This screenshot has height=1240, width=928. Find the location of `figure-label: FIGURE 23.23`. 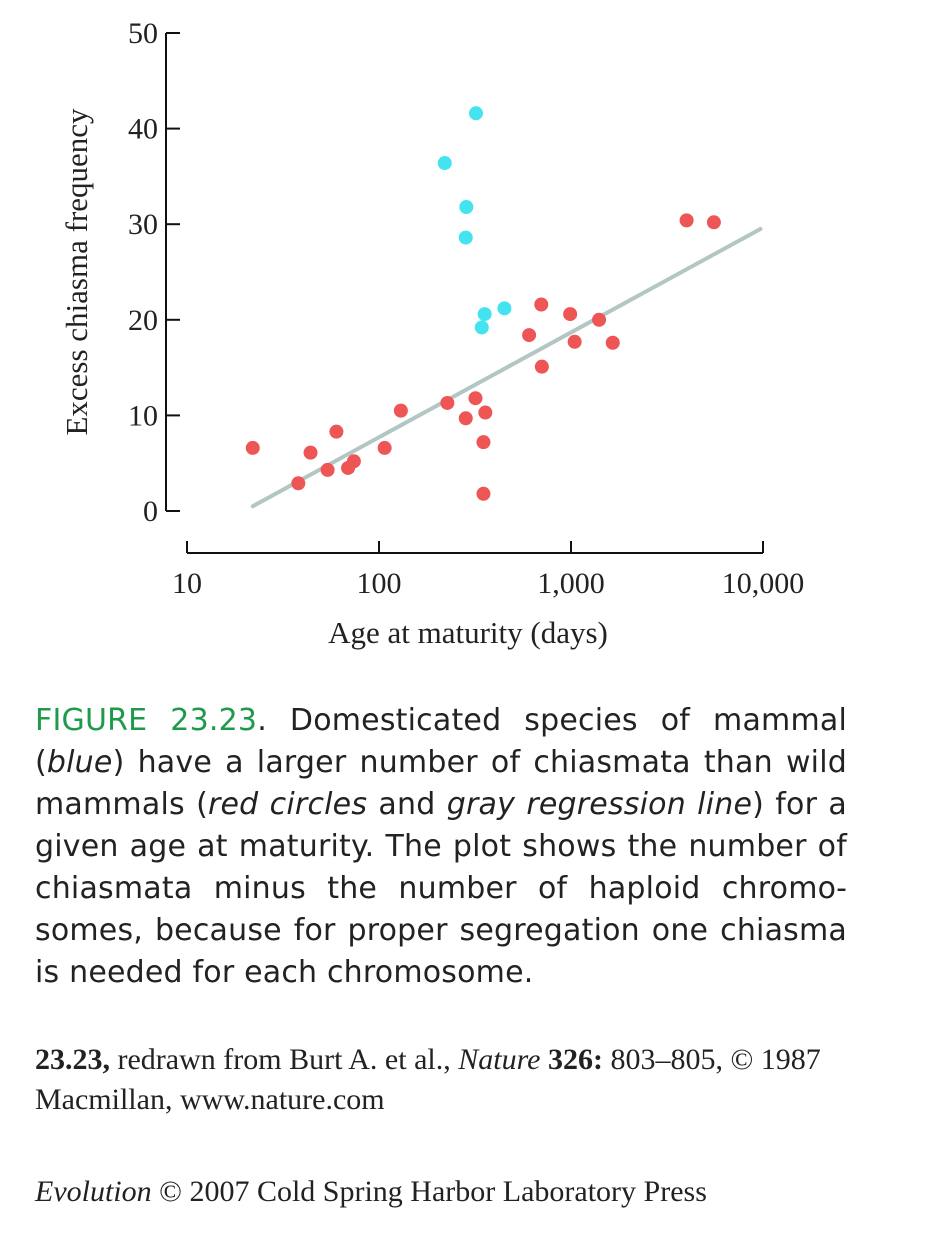

figure-label: FIGURE 23.23 is located at coordinates (146, 720).